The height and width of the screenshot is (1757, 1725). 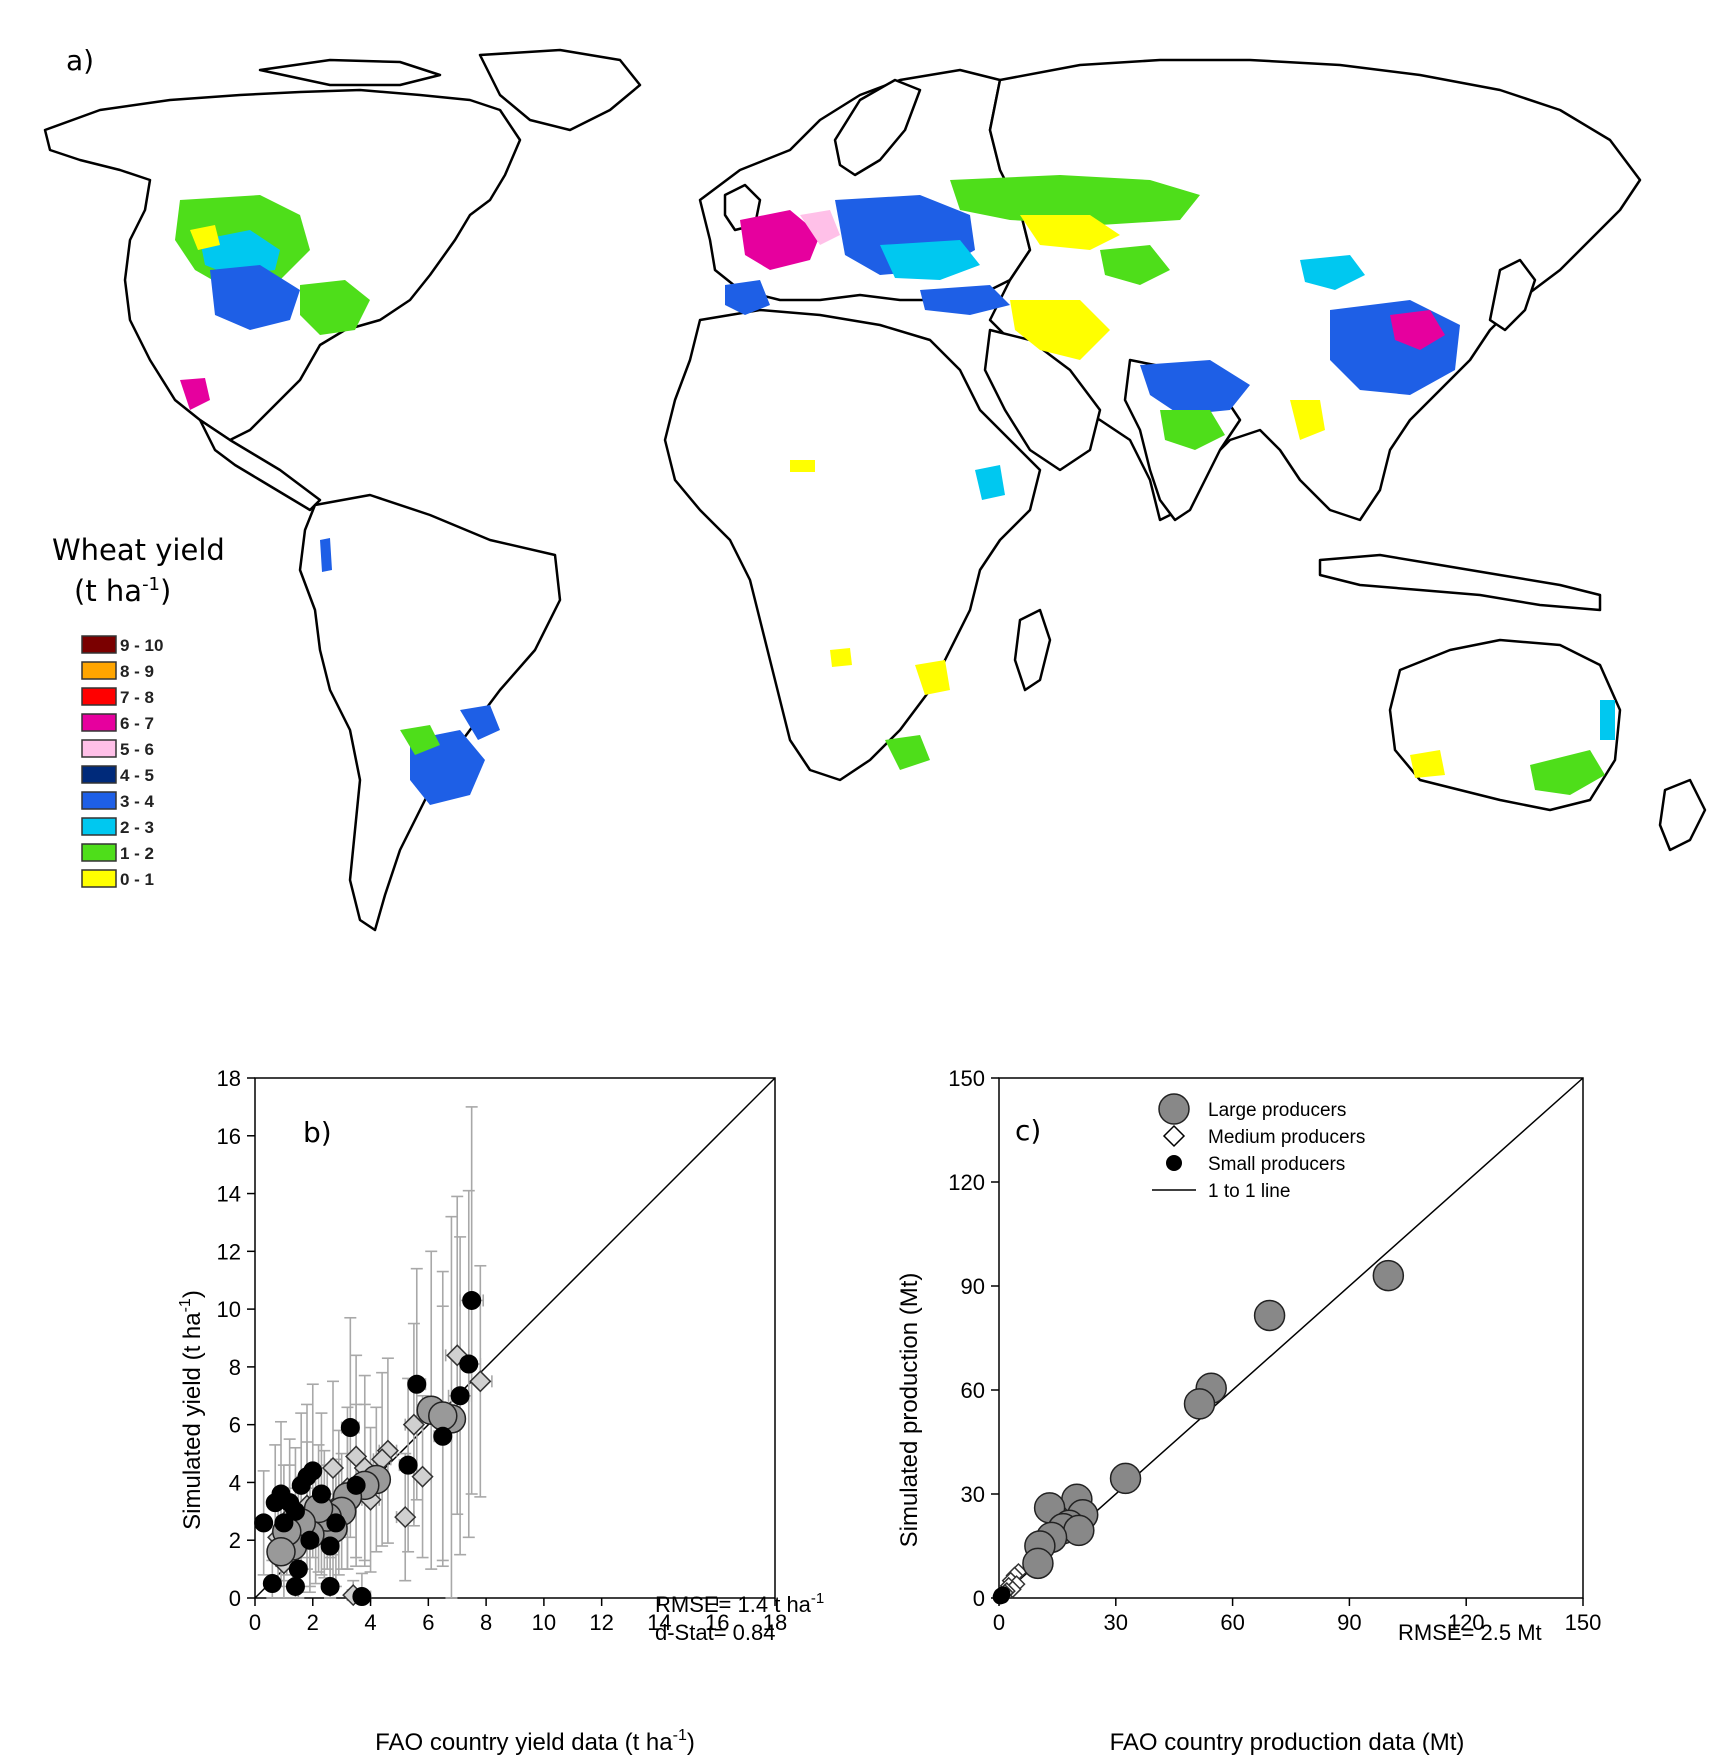 I want to click on data-points-b, so click(x=373, y=1448).